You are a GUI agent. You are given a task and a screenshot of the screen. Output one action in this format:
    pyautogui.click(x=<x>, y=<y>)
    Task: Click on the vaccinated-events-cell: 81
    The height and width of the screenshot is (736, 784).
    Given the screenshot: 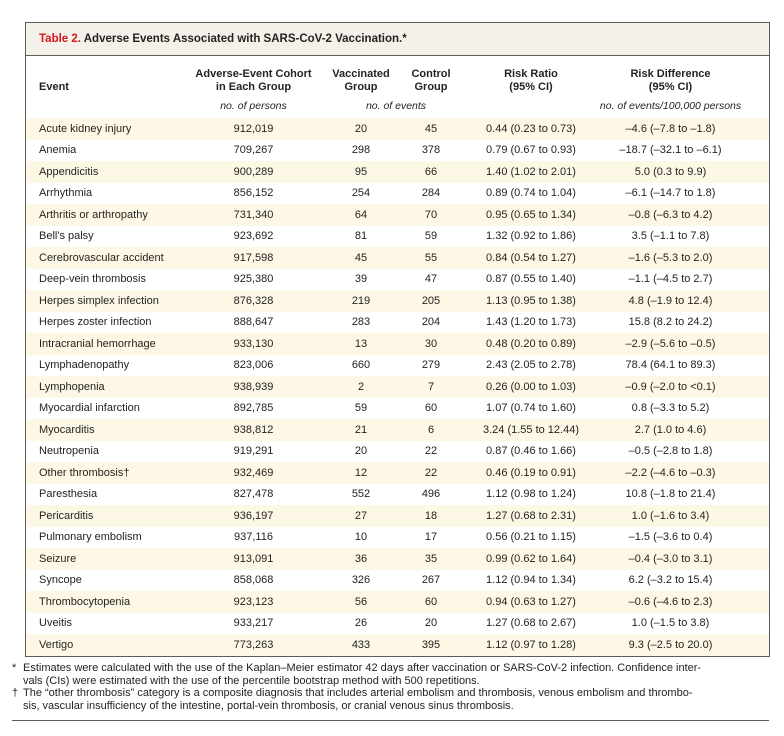 What is the action you would take?
    pyautogui.click(x=361, y=236)
    